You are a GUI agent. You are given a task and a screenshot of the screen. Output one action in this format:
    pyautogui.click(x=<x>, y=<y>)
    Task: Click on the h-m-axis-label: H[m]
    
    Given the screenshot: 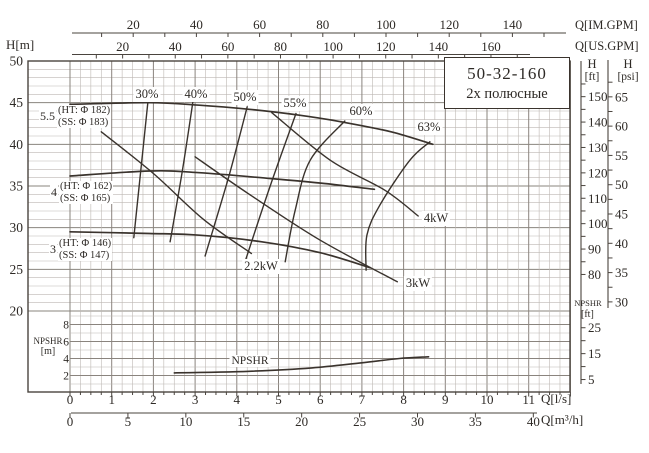 What is the action you would take?
    pyautogui.click(x=20, y=44)
    